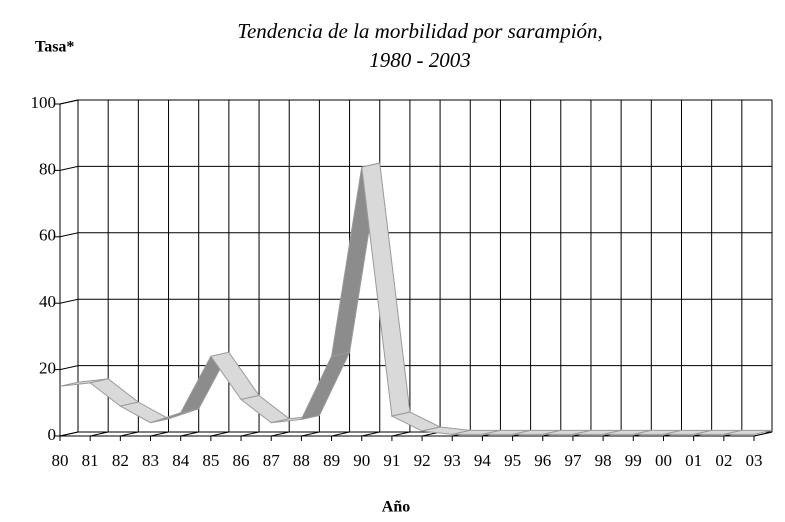 The height and width of the screenshot is (522, 785). I want to click on y-tick-label: 60, so click(47, 235).